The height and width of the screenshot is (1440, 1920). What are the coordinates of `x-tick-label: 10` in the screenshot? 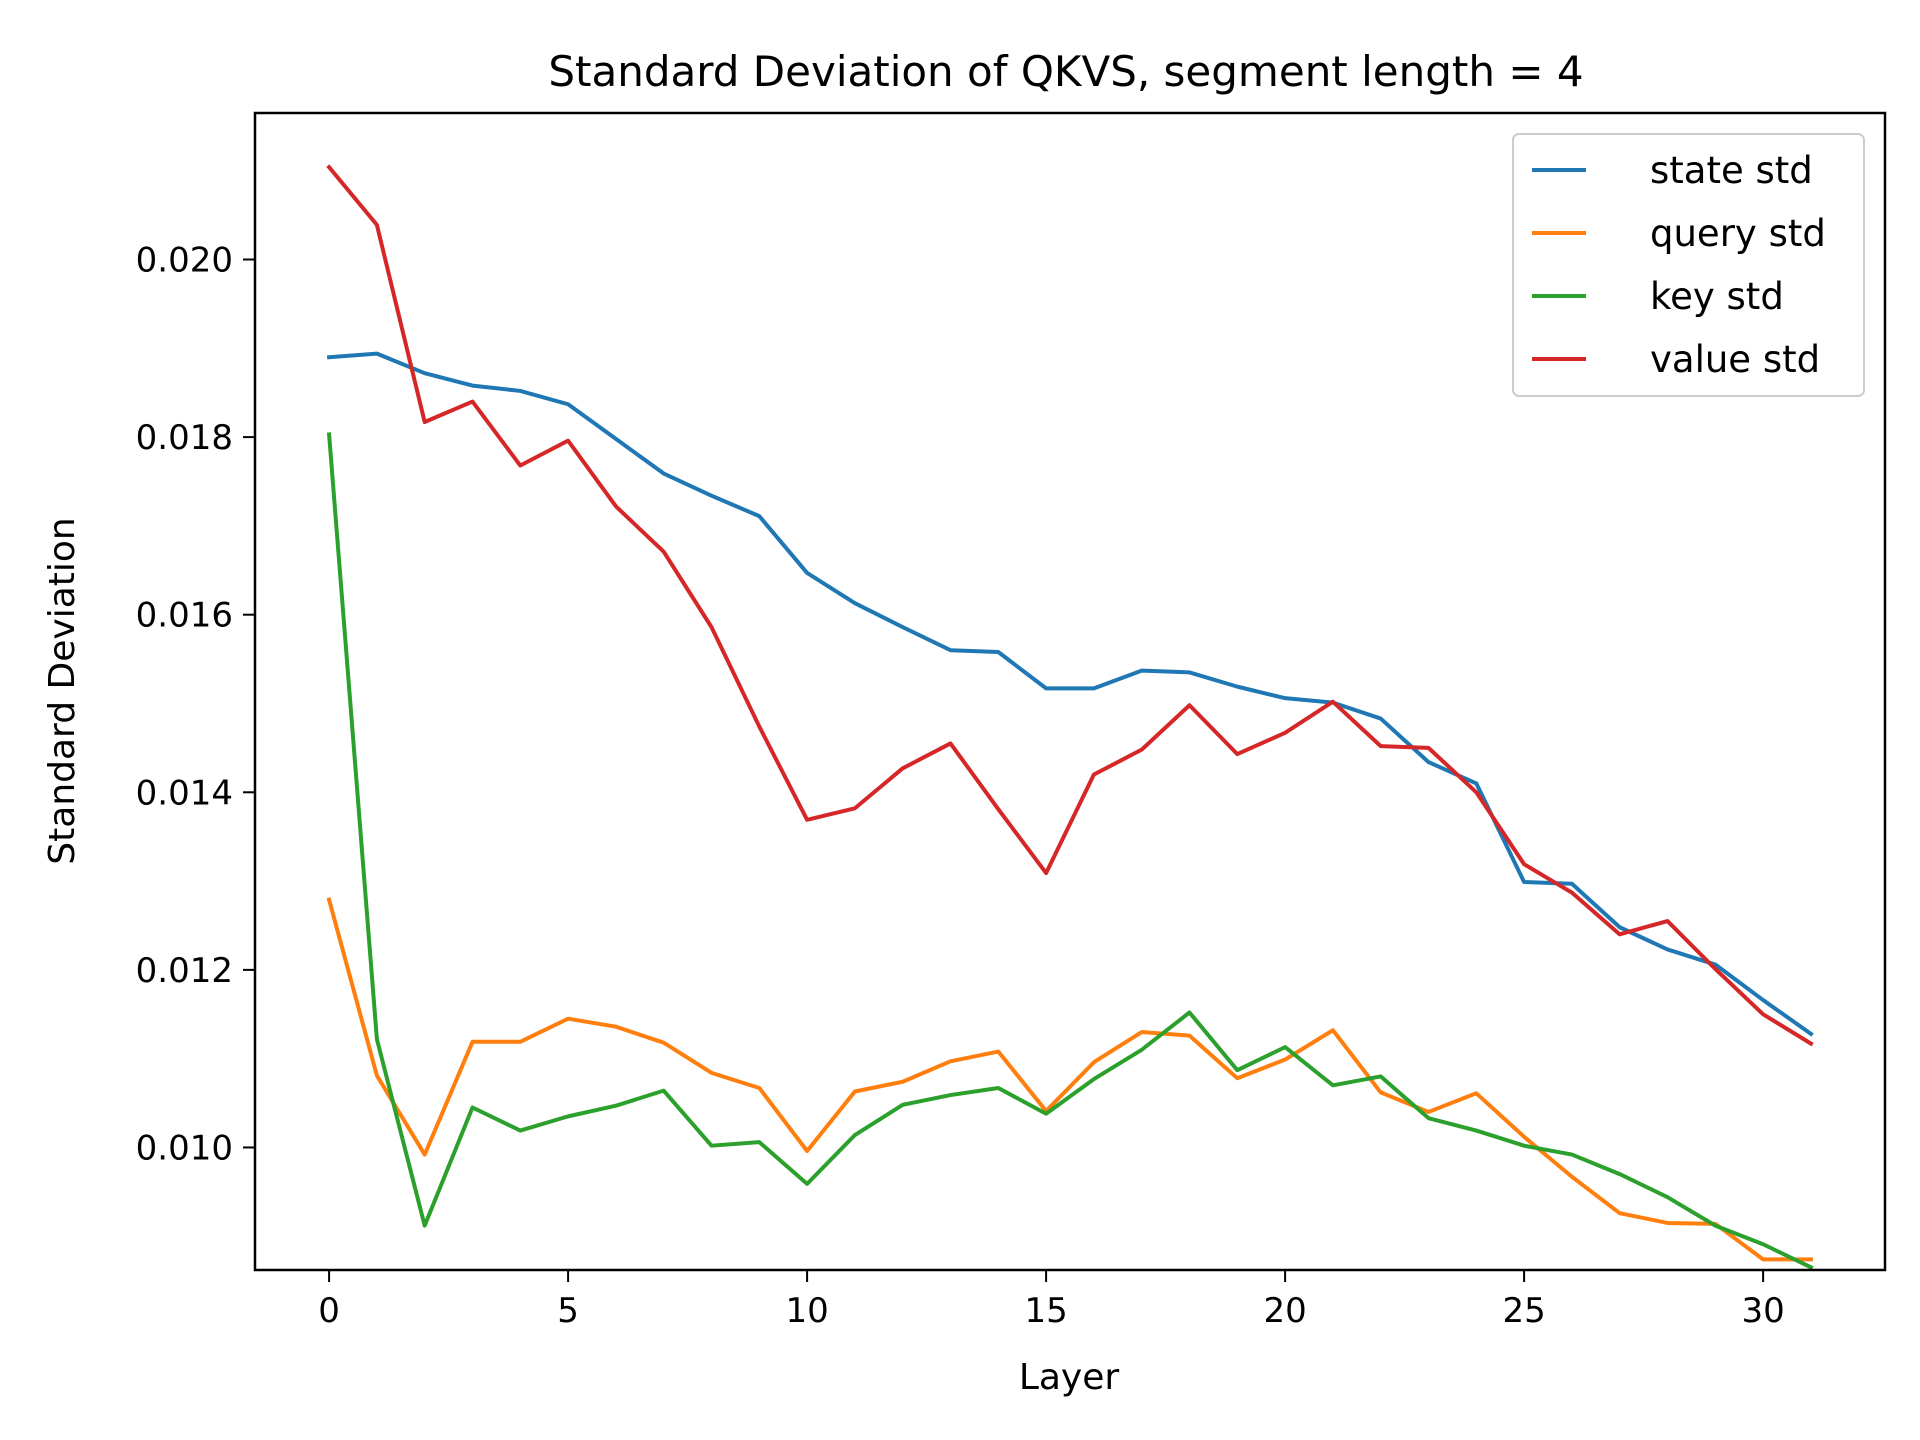 It's located at (806, 1311).